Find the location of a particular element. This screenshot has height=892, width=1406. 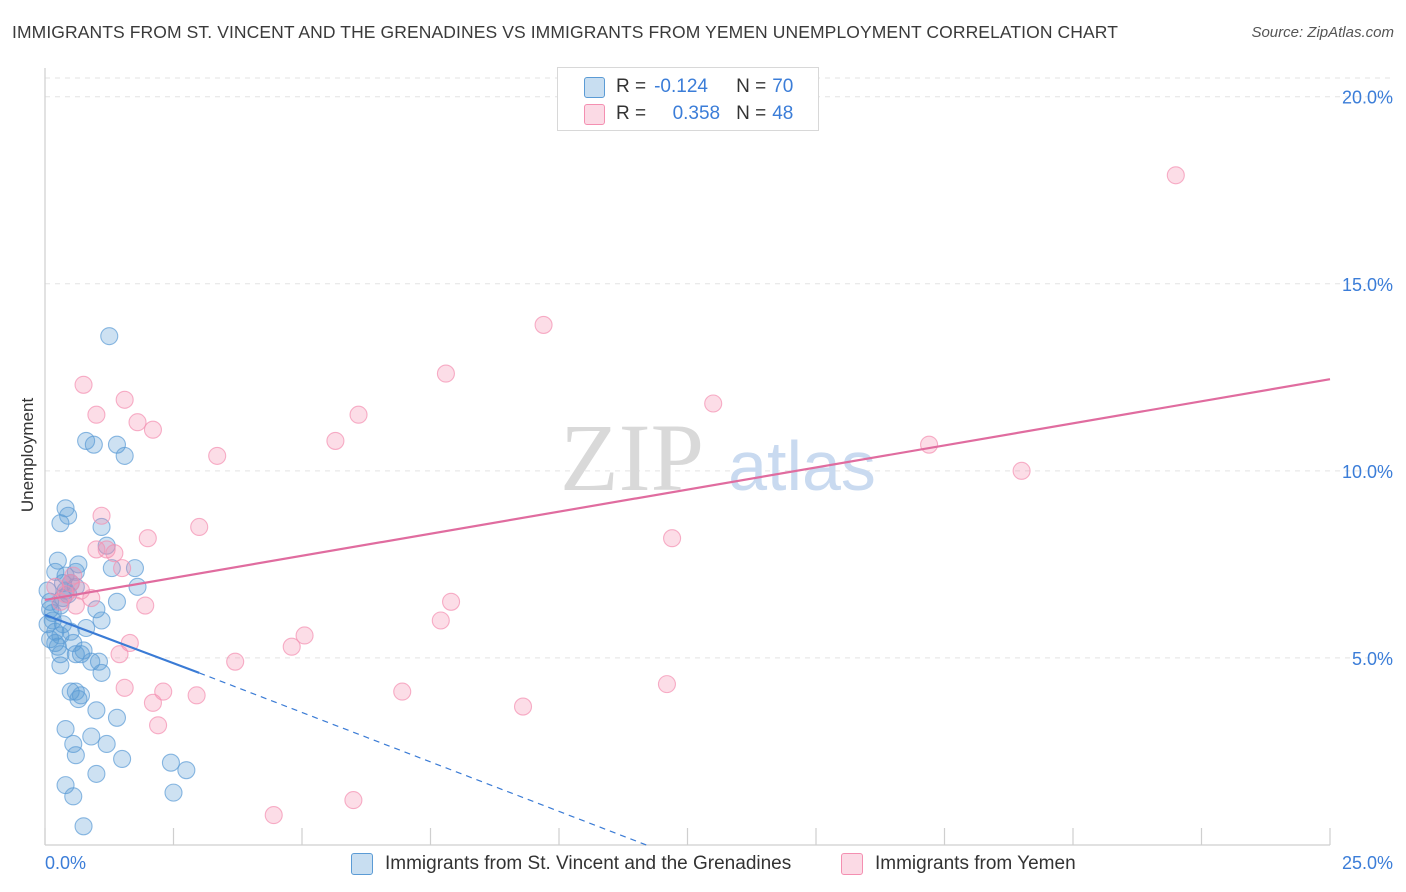

legend-r-label: R = is located at coordinates (631, 113).